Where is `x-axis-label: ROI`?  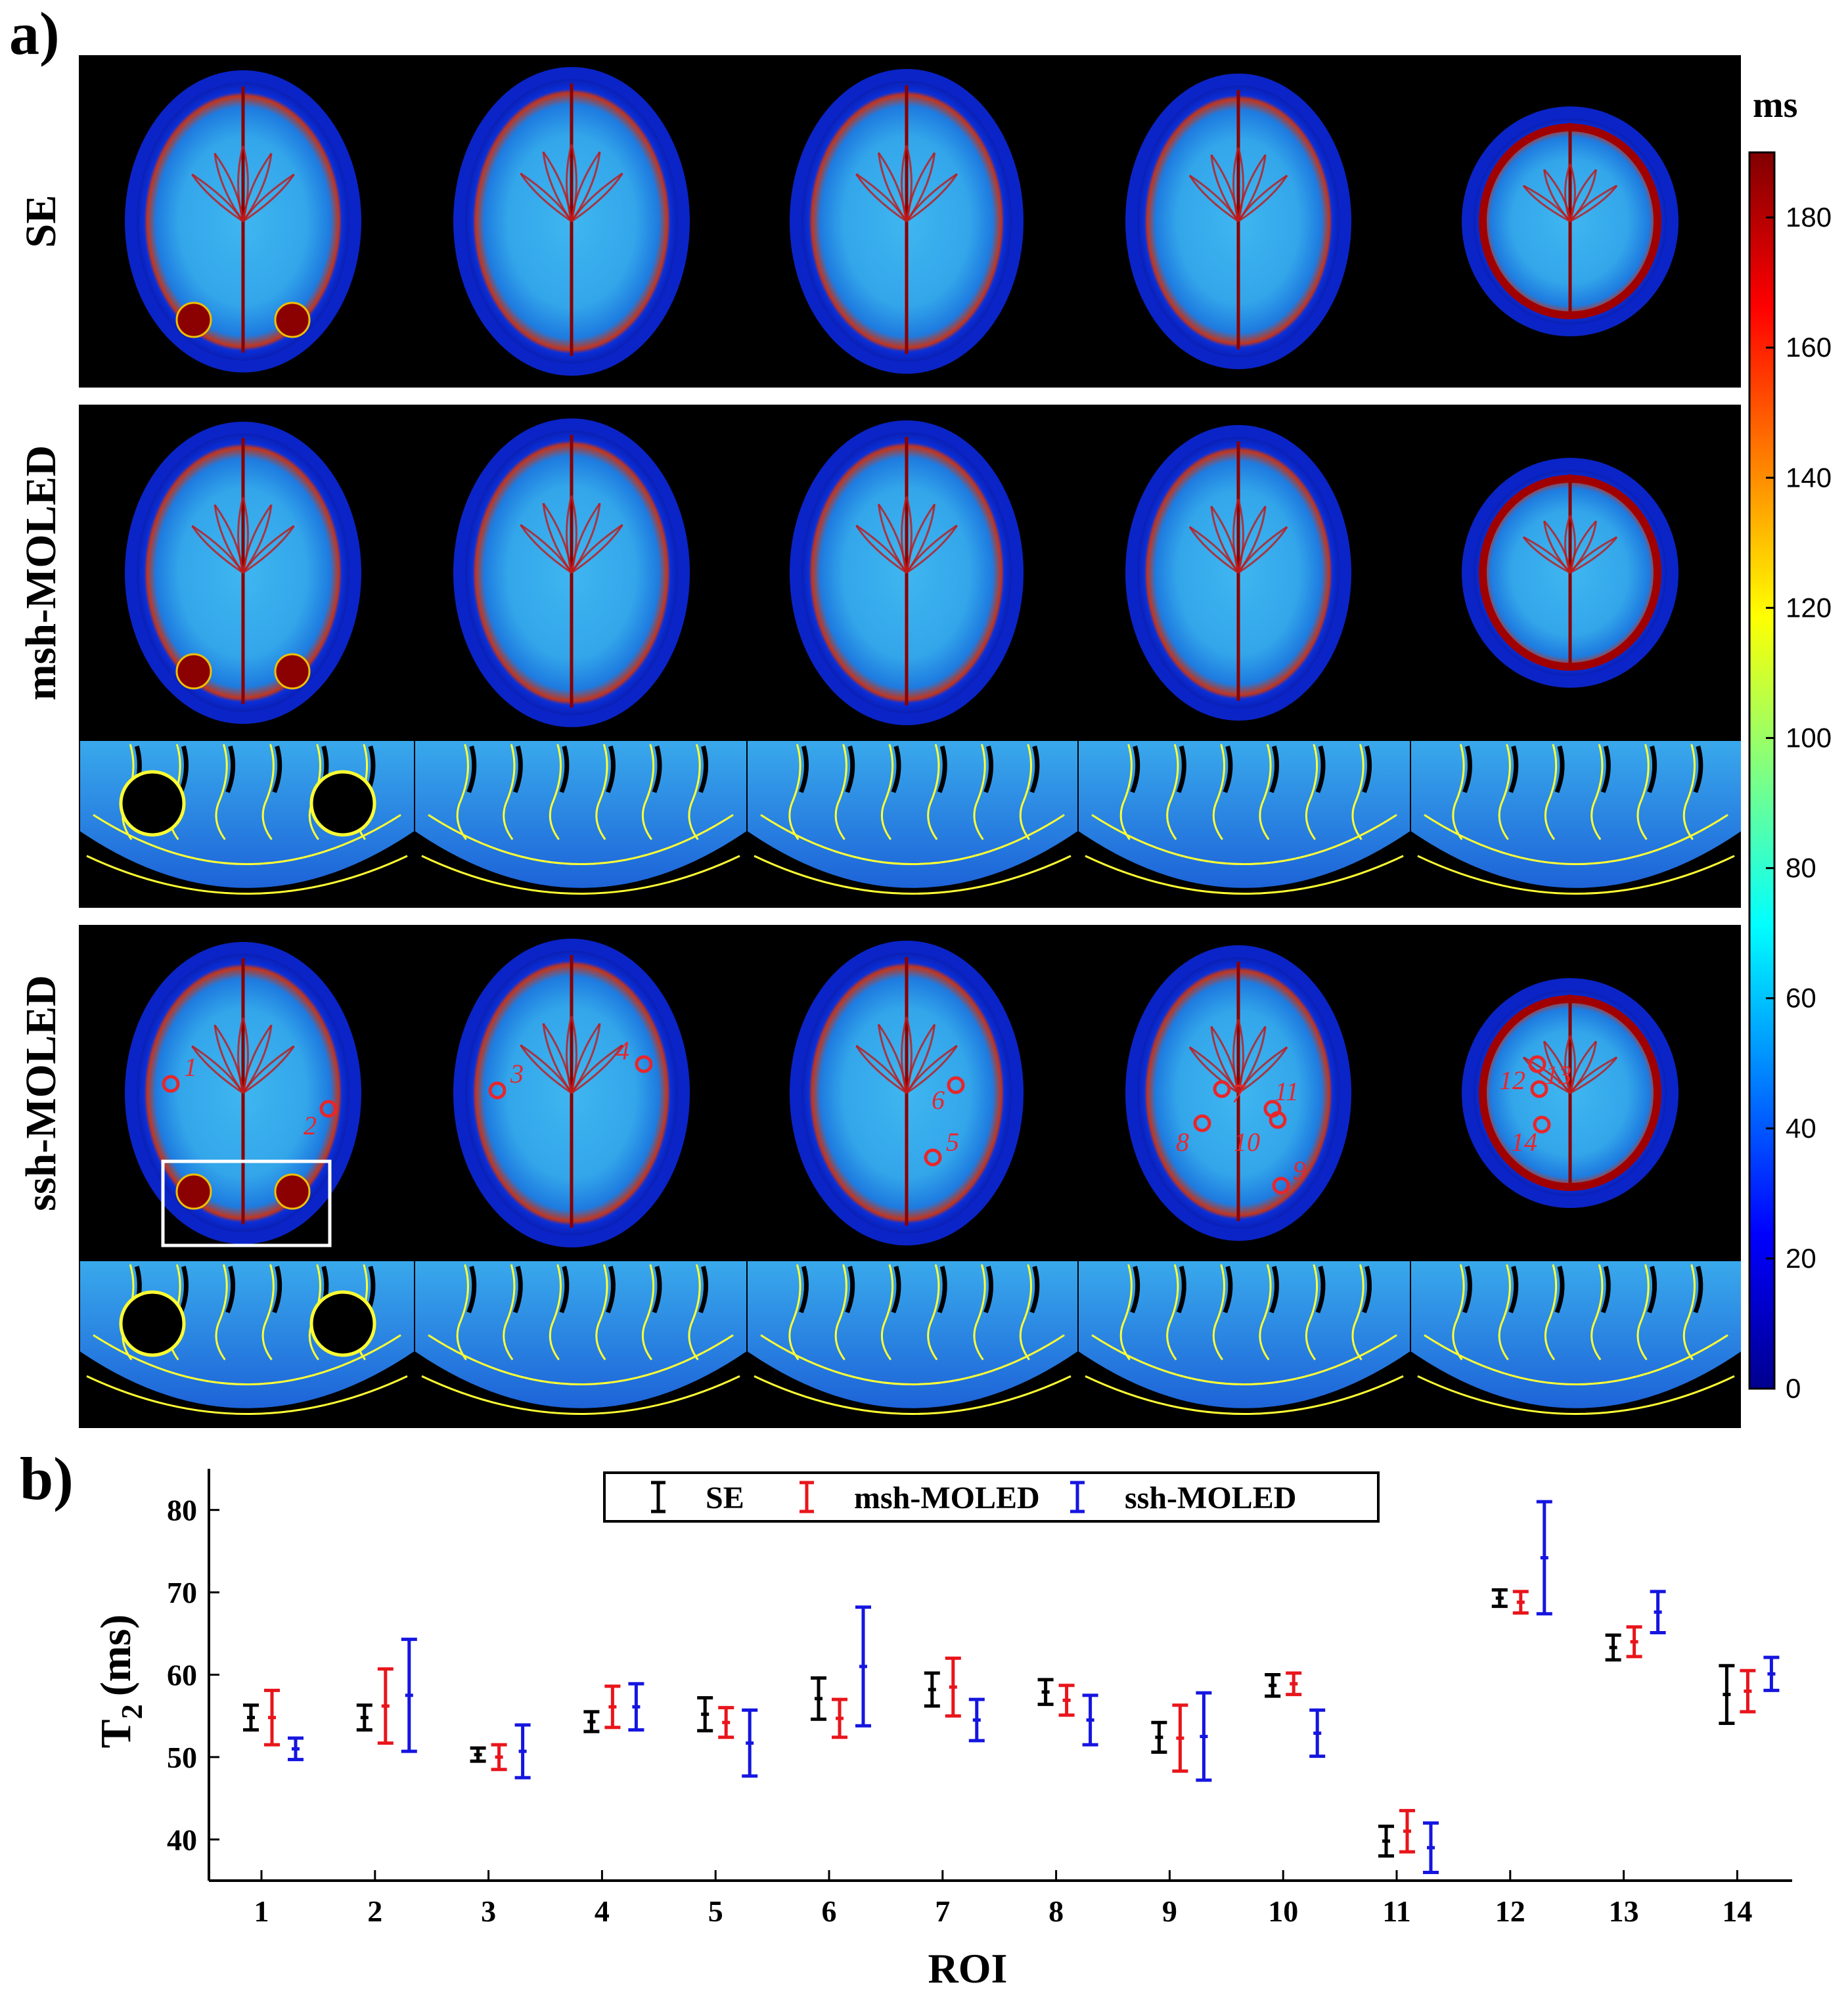 x-axis-label: ROI is located at coordinates (968, 1968).